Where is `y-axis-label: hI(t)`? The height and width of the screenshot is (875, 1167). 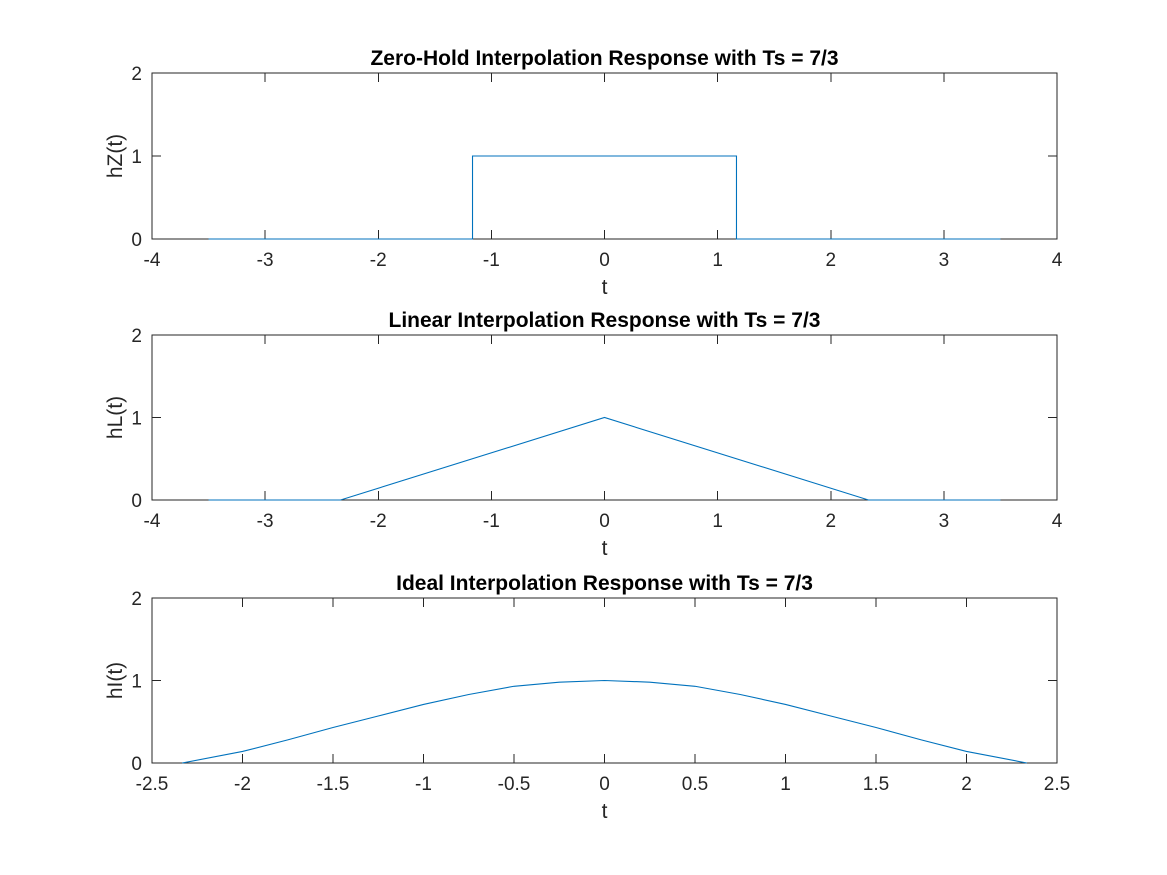 y-axis-label: hI(t) is located at coordinates (115, 680).